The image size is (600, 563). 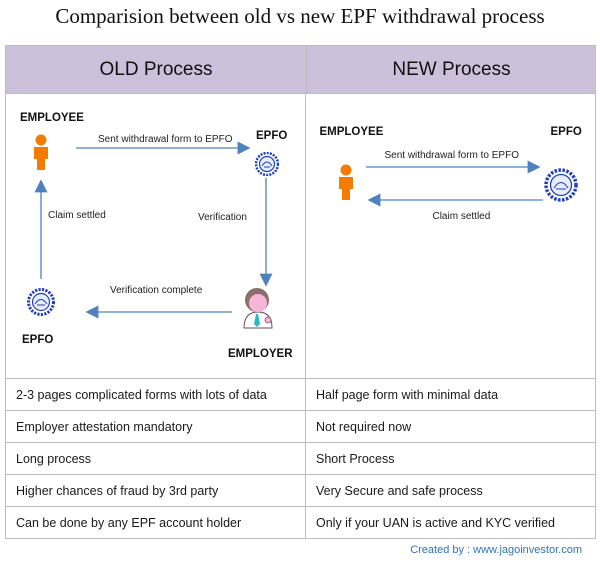 What do you see at coordinates (165, 139) in the screenshot?
I see `old-step-send: Sent withdrawal form to EPFO` at bounding box center [165, 139].